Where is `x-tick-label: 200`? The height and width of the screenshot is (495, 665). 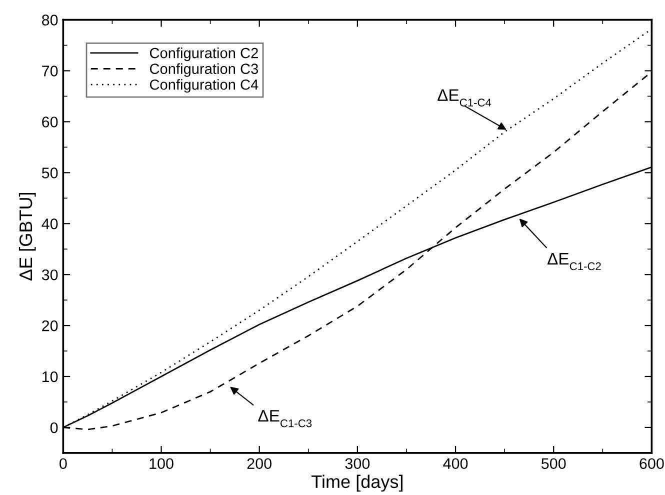 x-tick-label: 200 is located at coordinates (259, 464).